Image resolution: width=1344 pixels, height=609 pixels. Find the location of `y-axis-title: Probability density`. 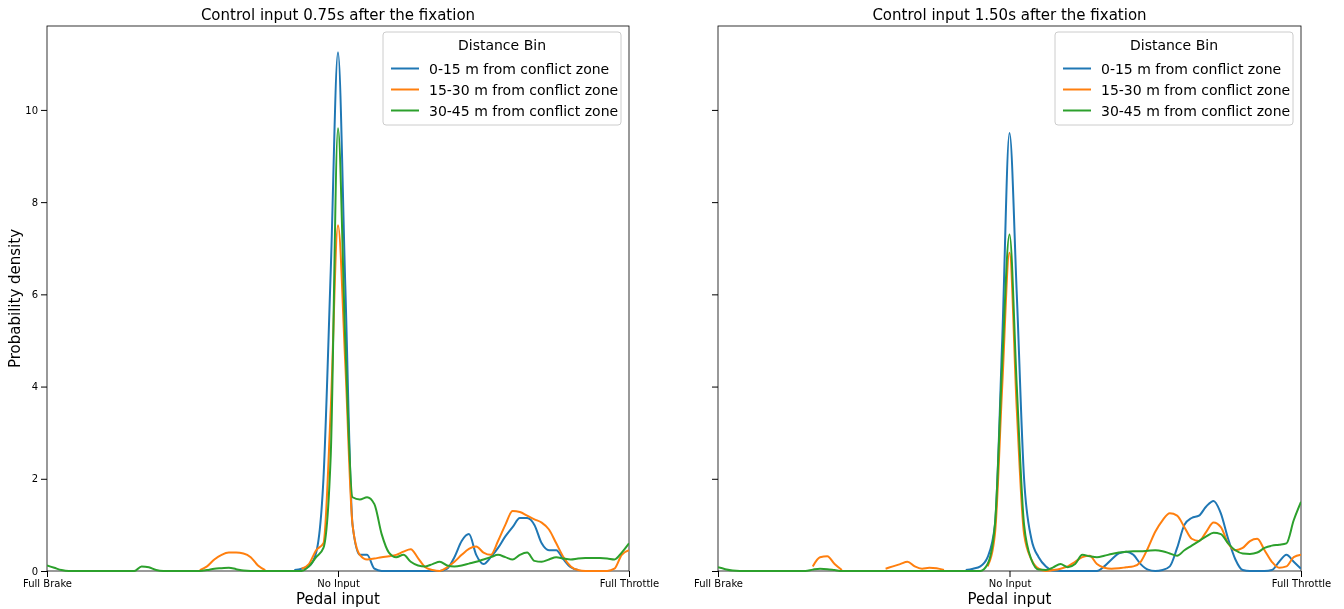

y-axis-title: Probability density is located at coordinates (15, 298).